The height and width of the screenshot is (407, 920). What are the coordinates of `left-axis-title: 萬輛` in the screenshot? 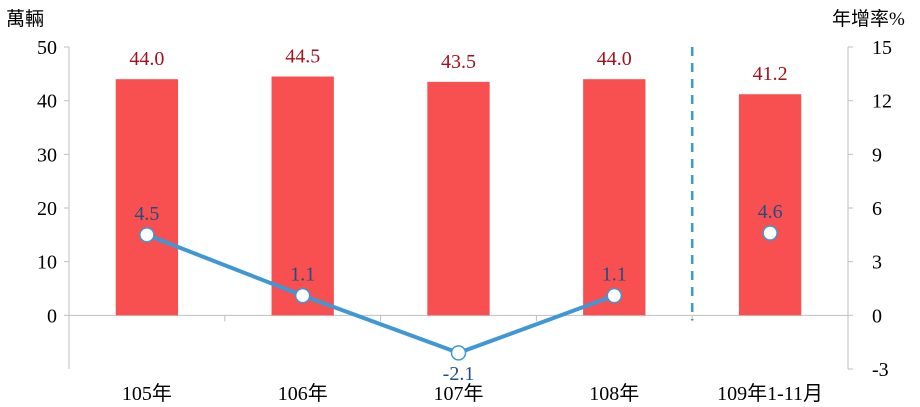 It's located at (25, 19).